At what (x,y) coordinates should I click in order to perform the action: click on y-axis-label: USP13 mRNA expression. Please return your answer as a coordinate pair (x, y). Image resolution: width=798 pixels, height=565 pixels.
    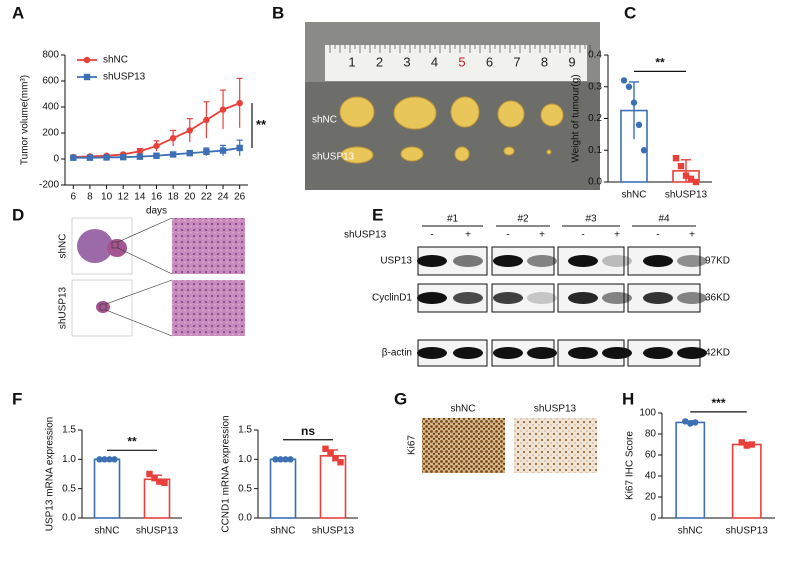
    Looking at the image, I should click on (50, 474).